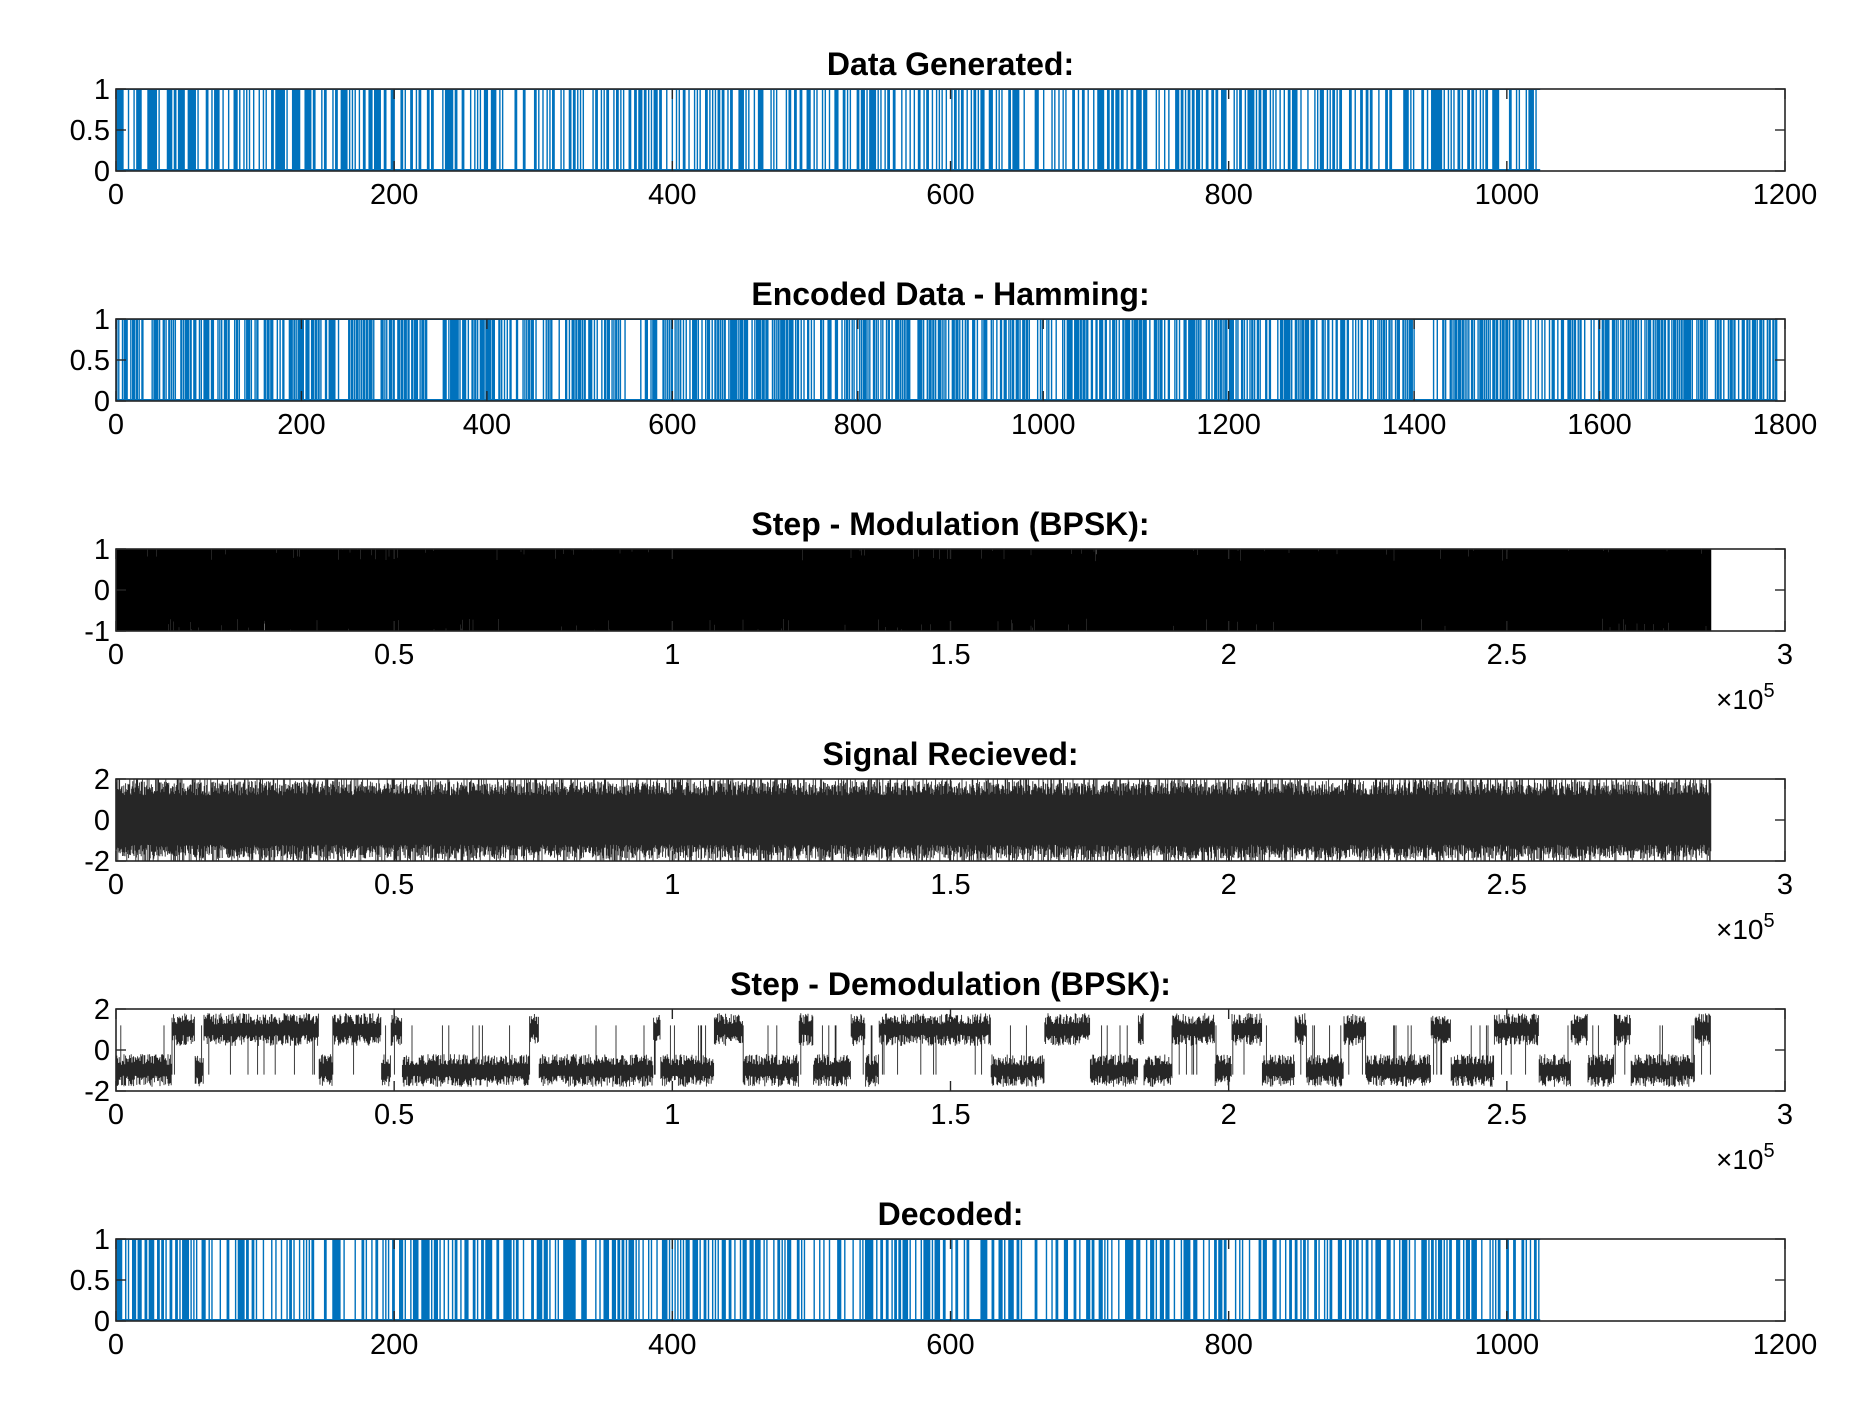 This screenshot has height=1422, width=1868. I want to click on subplot-title: Encoded Data - Hamming:, so click(950, 294).